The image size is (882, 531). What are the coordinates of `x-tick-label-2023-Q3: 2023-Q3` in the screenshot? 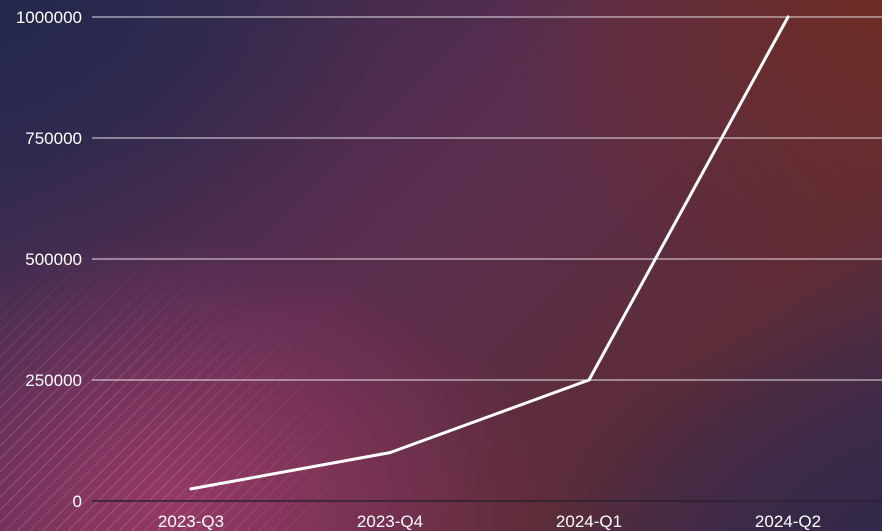 It's located at (191, 521).